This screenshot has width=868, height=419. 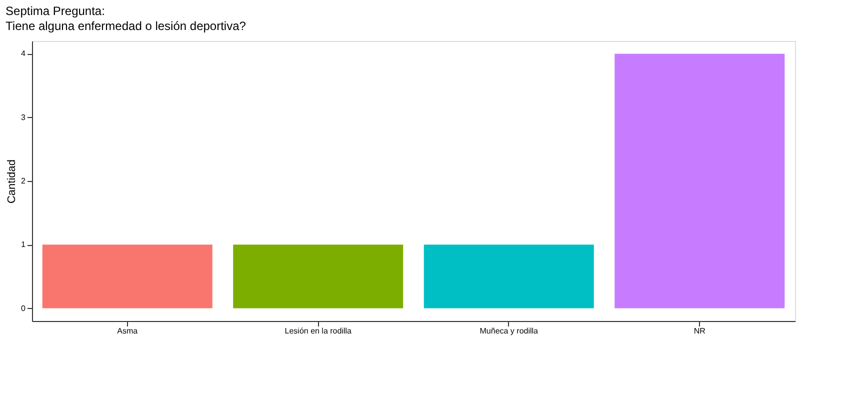 I want to click on y-axis-title: Cantidad, so click(x=12, y=181).